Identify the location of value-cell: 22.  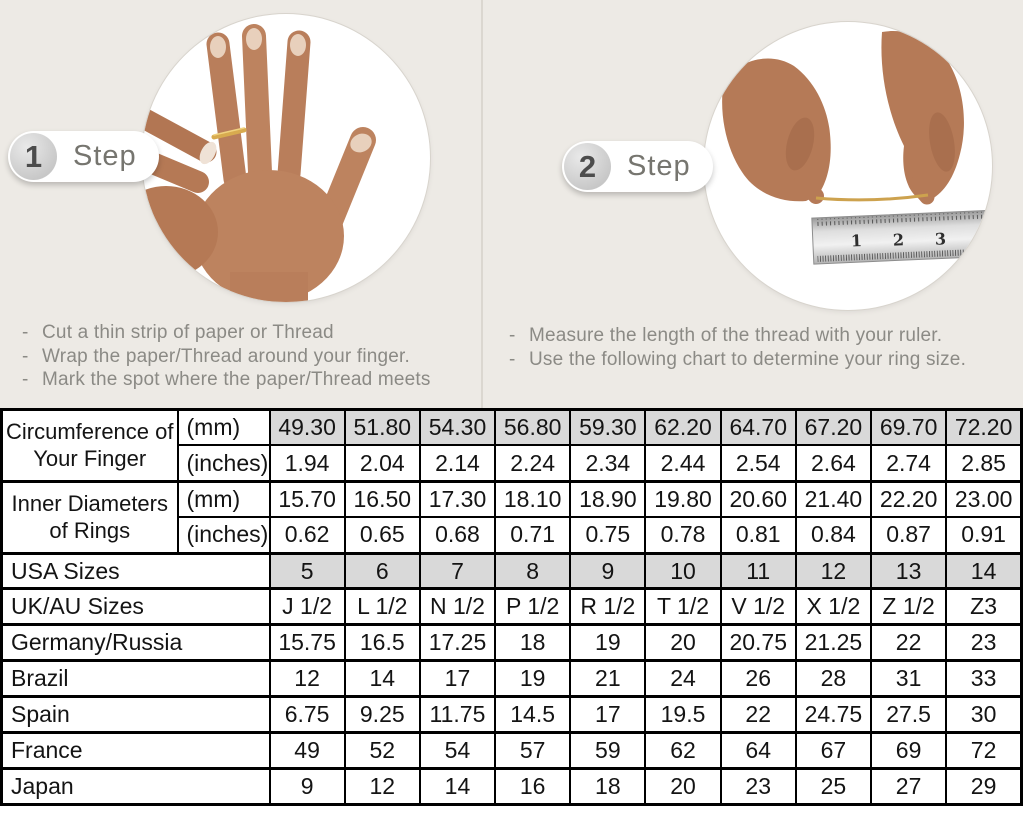
(758, 714).